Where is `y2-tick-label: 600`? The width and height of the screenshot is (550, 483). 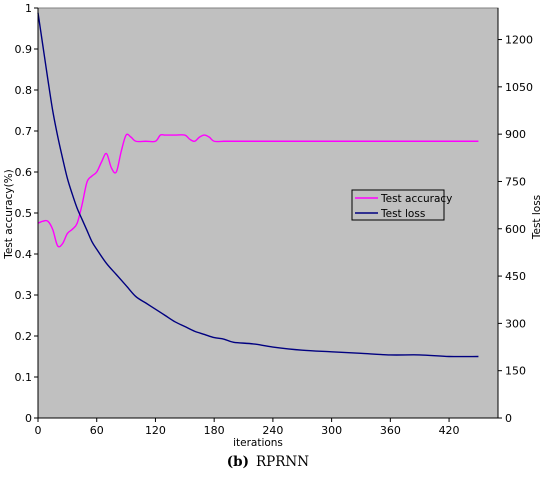
y2-tick-label: 600 is located at coordinates (515, 229).